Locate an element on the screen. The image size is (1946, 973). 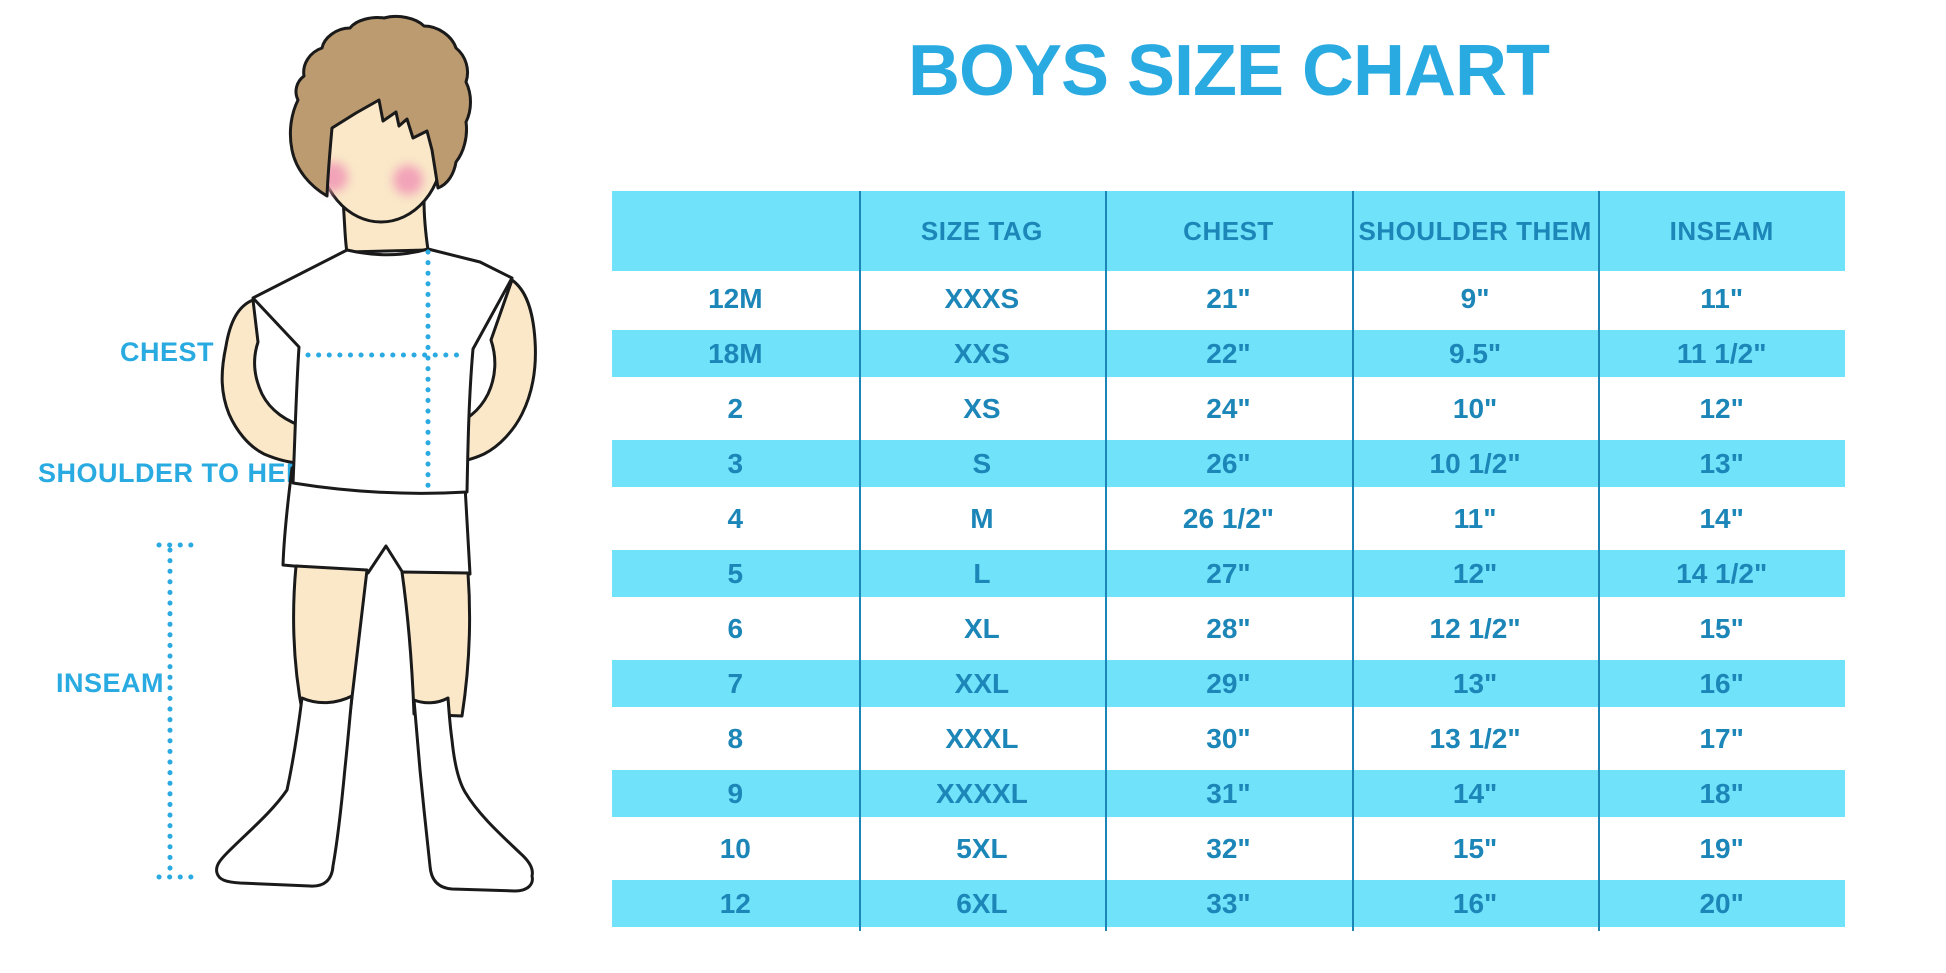
inseam-label: INSEAM is located at coordinates (110, 683).